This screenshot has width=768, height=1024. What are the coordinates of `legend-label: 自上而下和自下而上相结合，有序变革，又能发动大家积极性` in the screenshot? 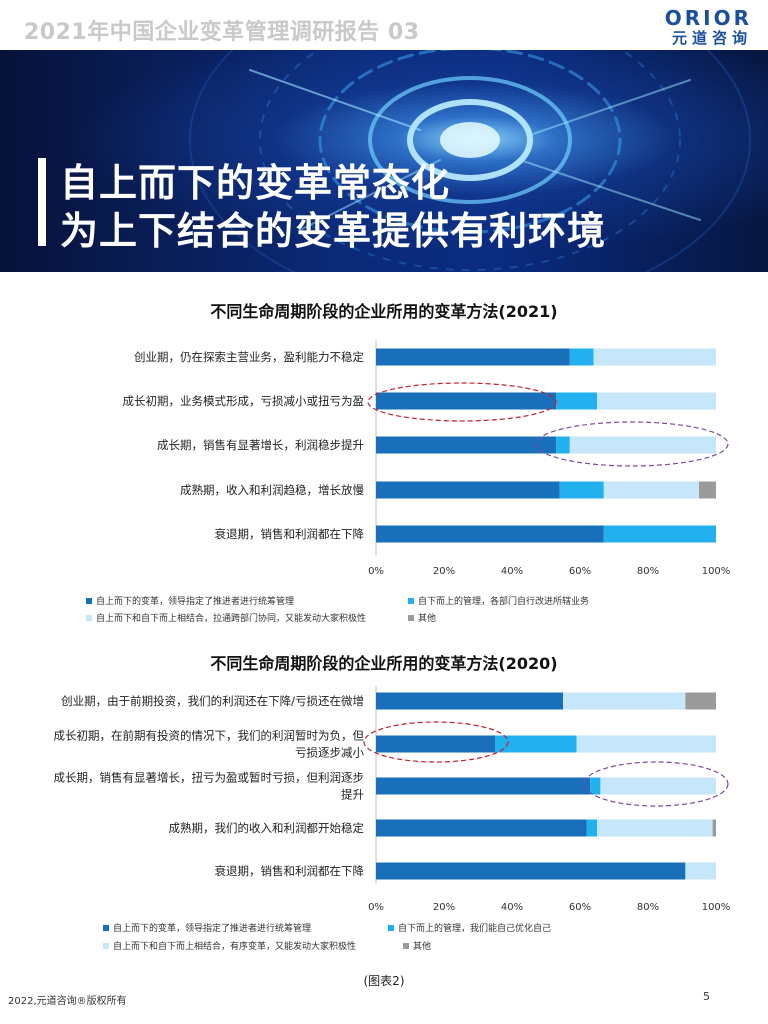 It's located at (234, 946).